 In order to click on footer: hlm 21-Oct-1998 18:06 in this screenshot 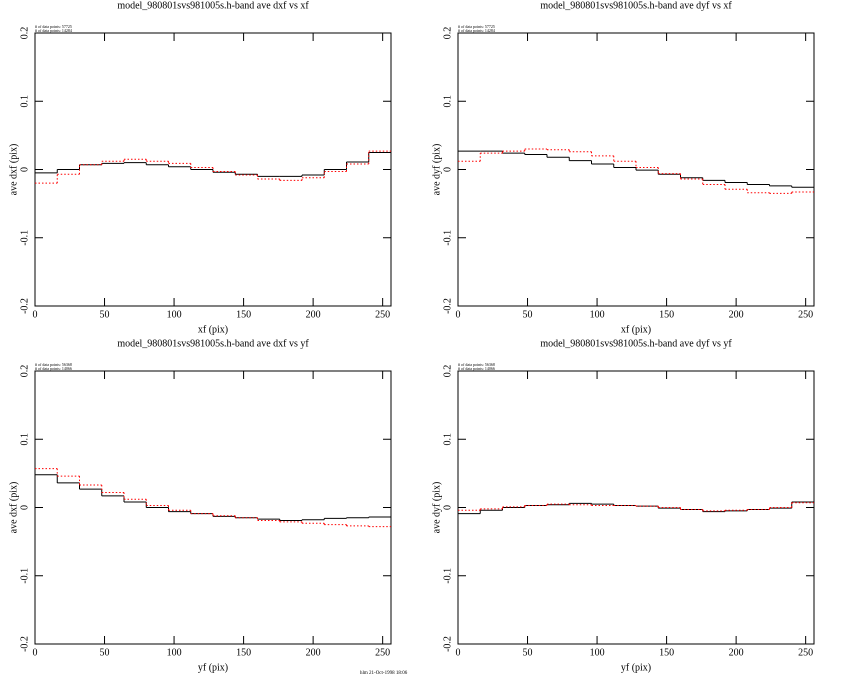, I will do `click(384, 673)`.